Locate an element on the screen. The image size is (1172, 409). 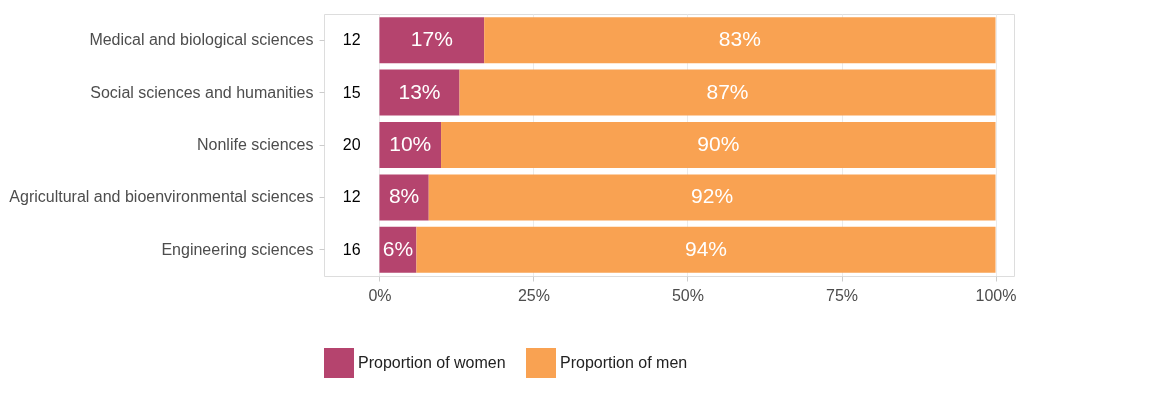
x-tick-label: 100% is located at coordinates (996, 295).